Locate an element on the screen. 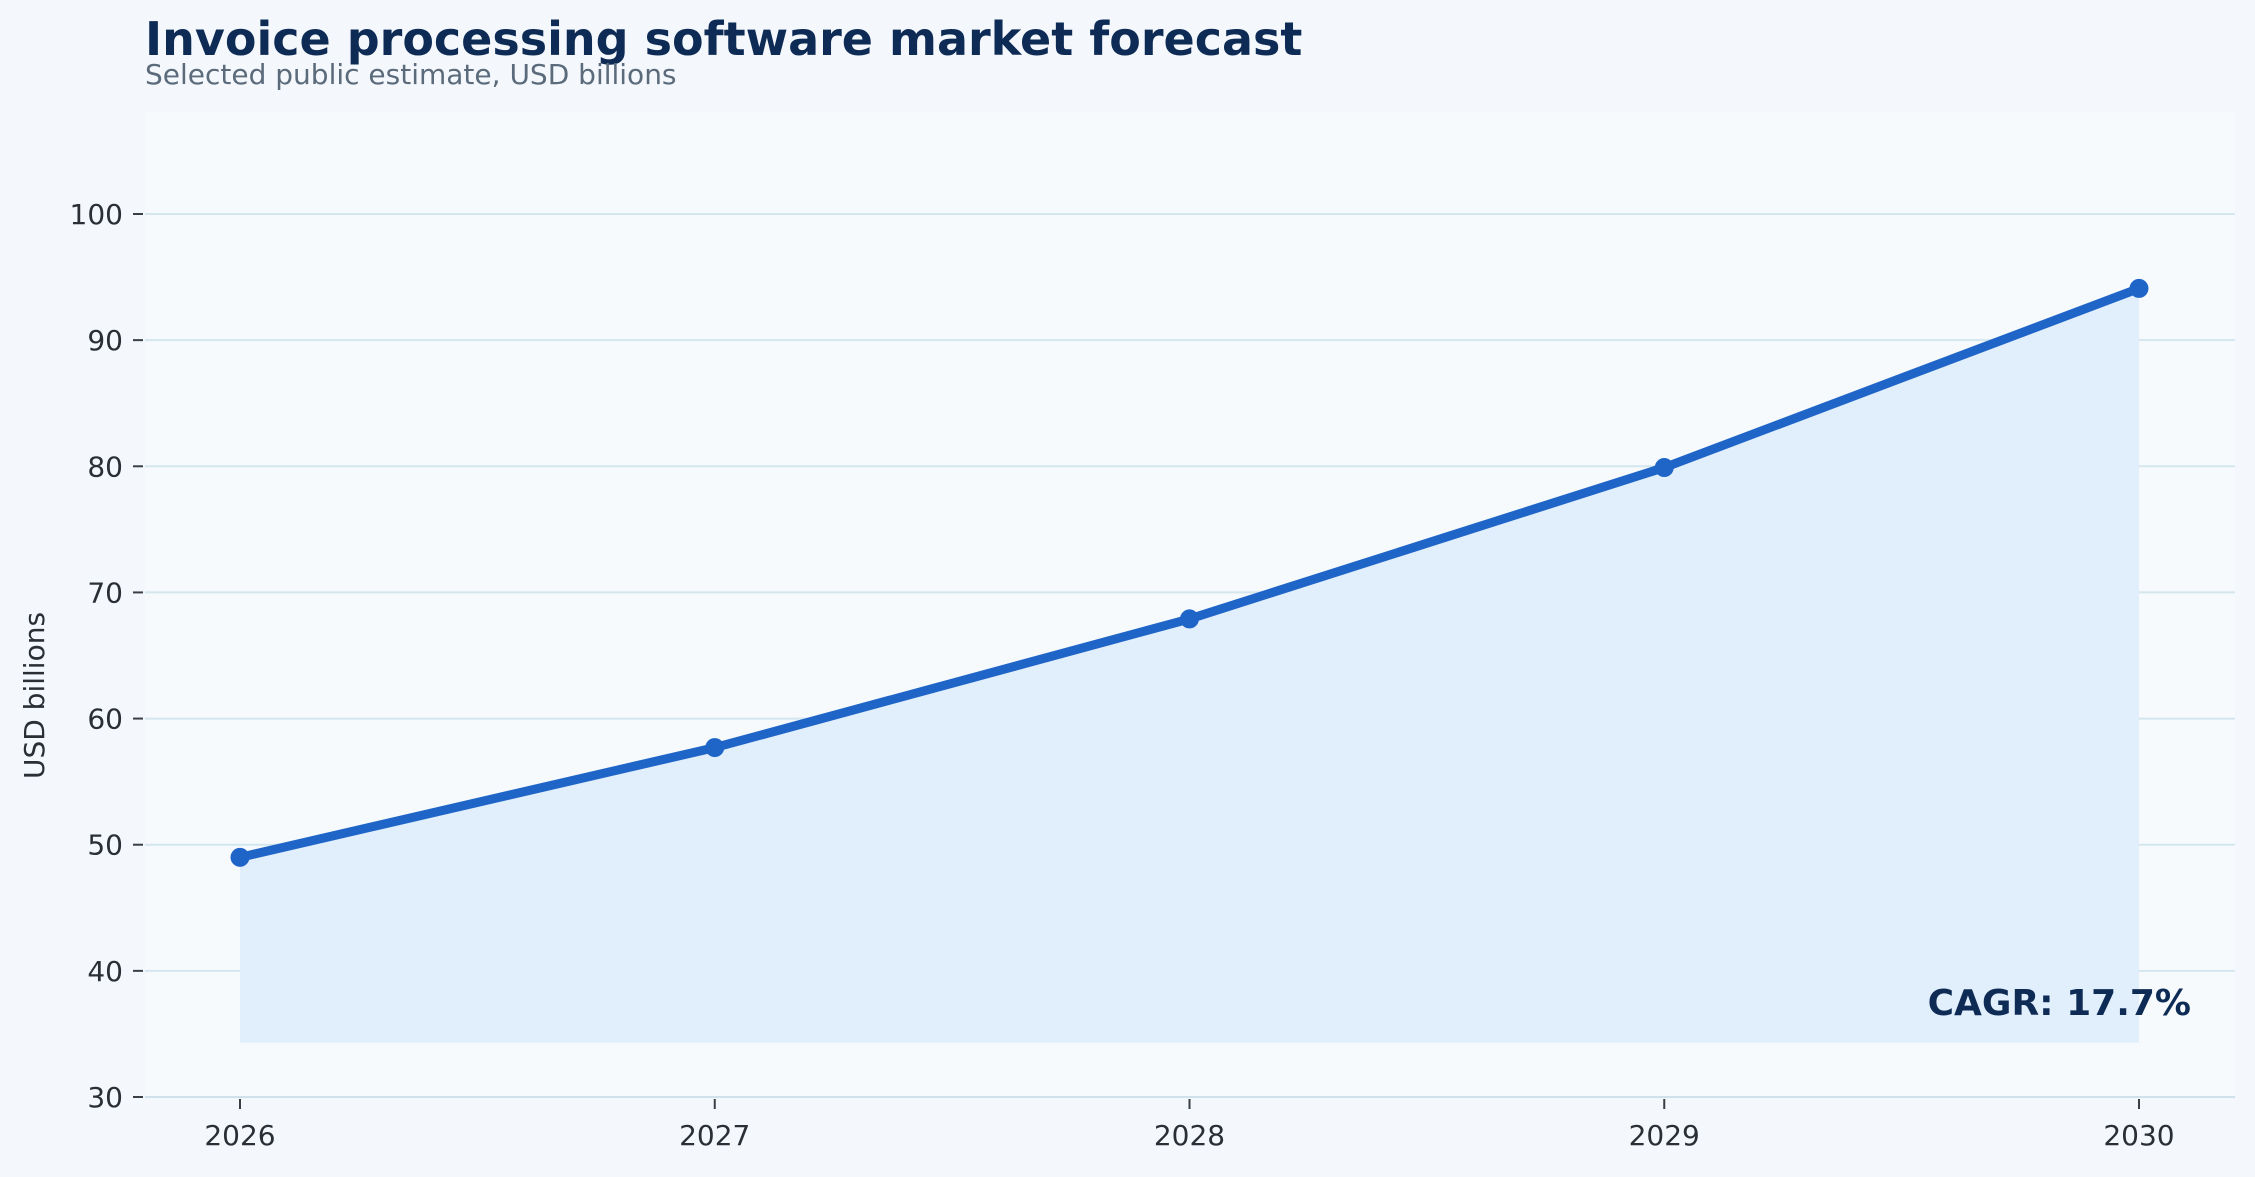 The image size is (2255, 1177). y-tick-label: 30 is located at coordinates (105, 1097).